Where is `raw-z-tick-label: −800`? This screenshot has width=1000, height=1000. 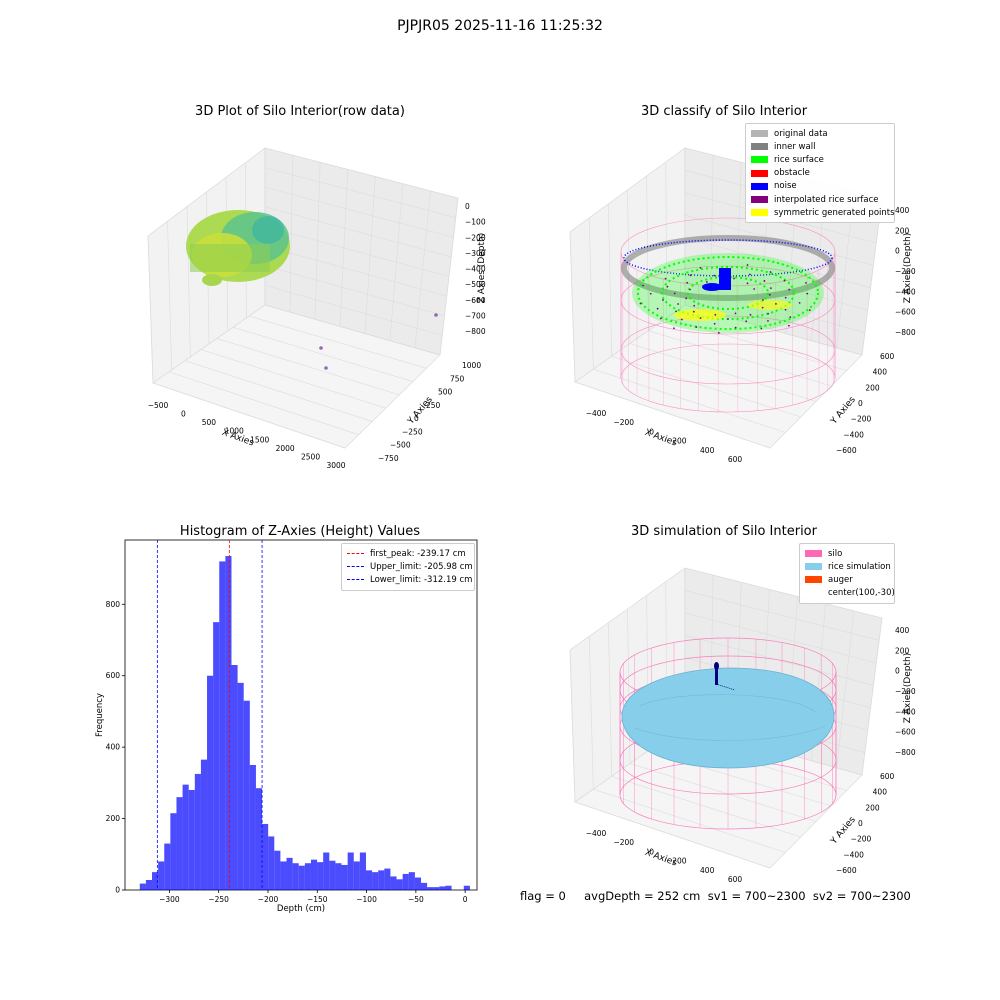 raw-z-tick-label: −800 is located at coordinates (475, 331).